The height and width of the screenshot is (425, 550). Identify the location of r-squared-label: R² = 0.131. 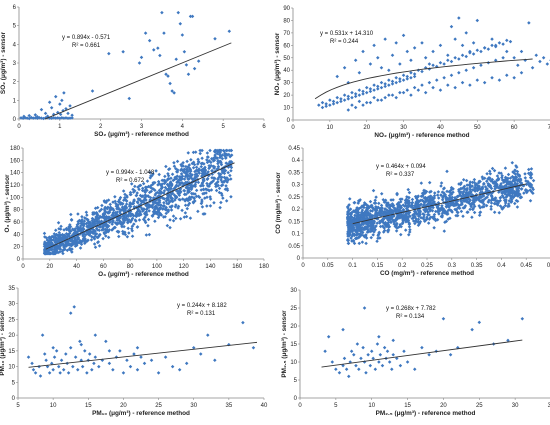
(201, 314).